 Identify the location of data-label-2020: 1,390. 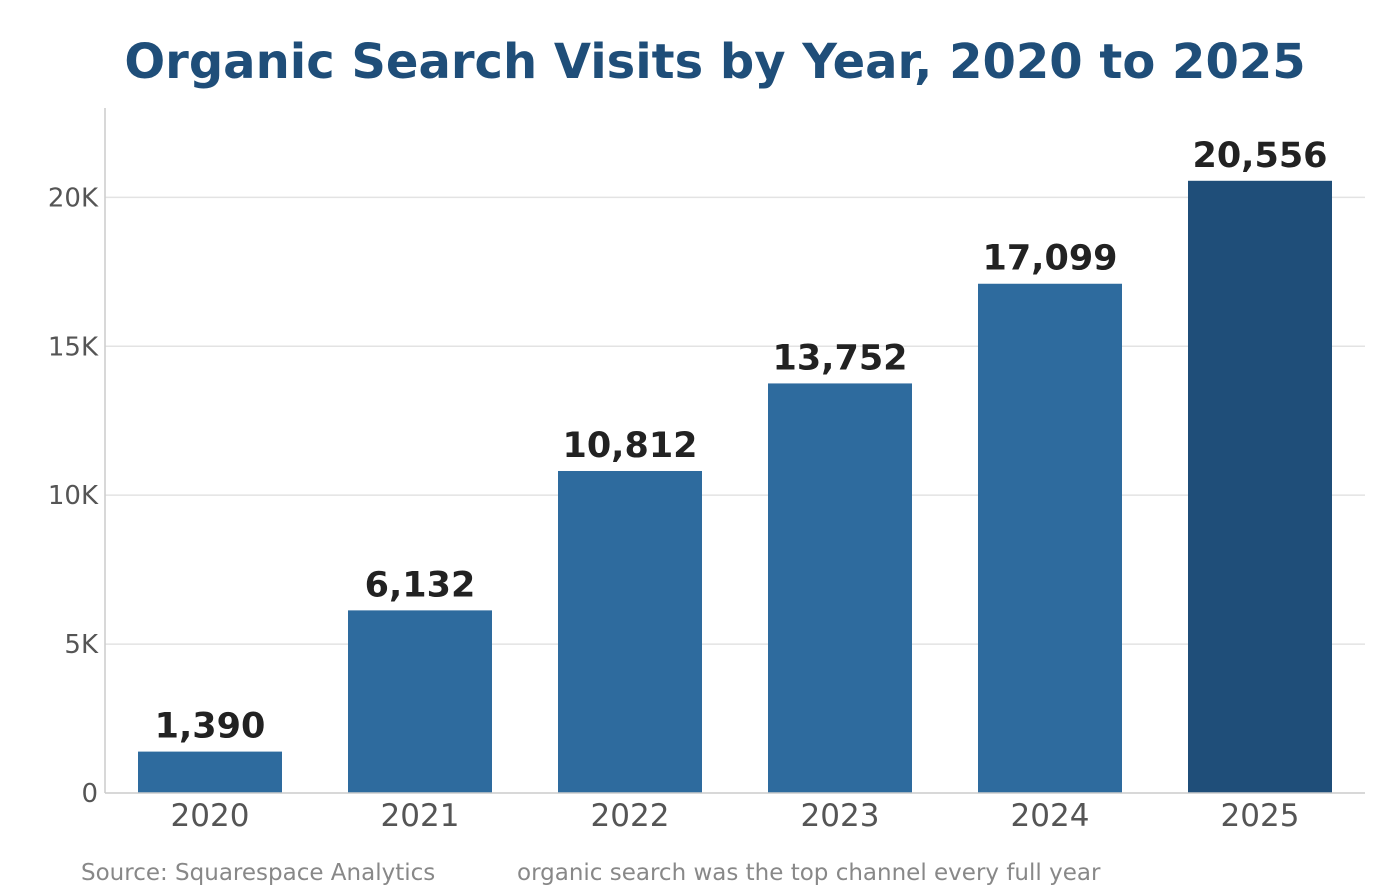
(210, 727).